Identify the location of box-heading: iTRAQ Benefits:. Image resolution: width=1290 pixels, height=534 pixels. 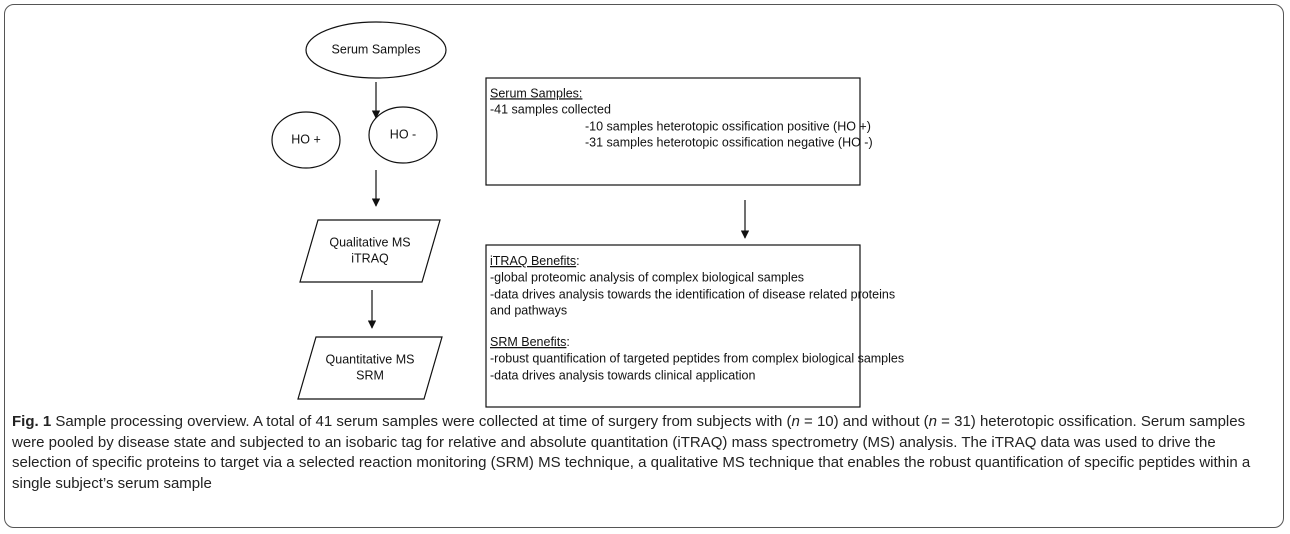
(535, 261).